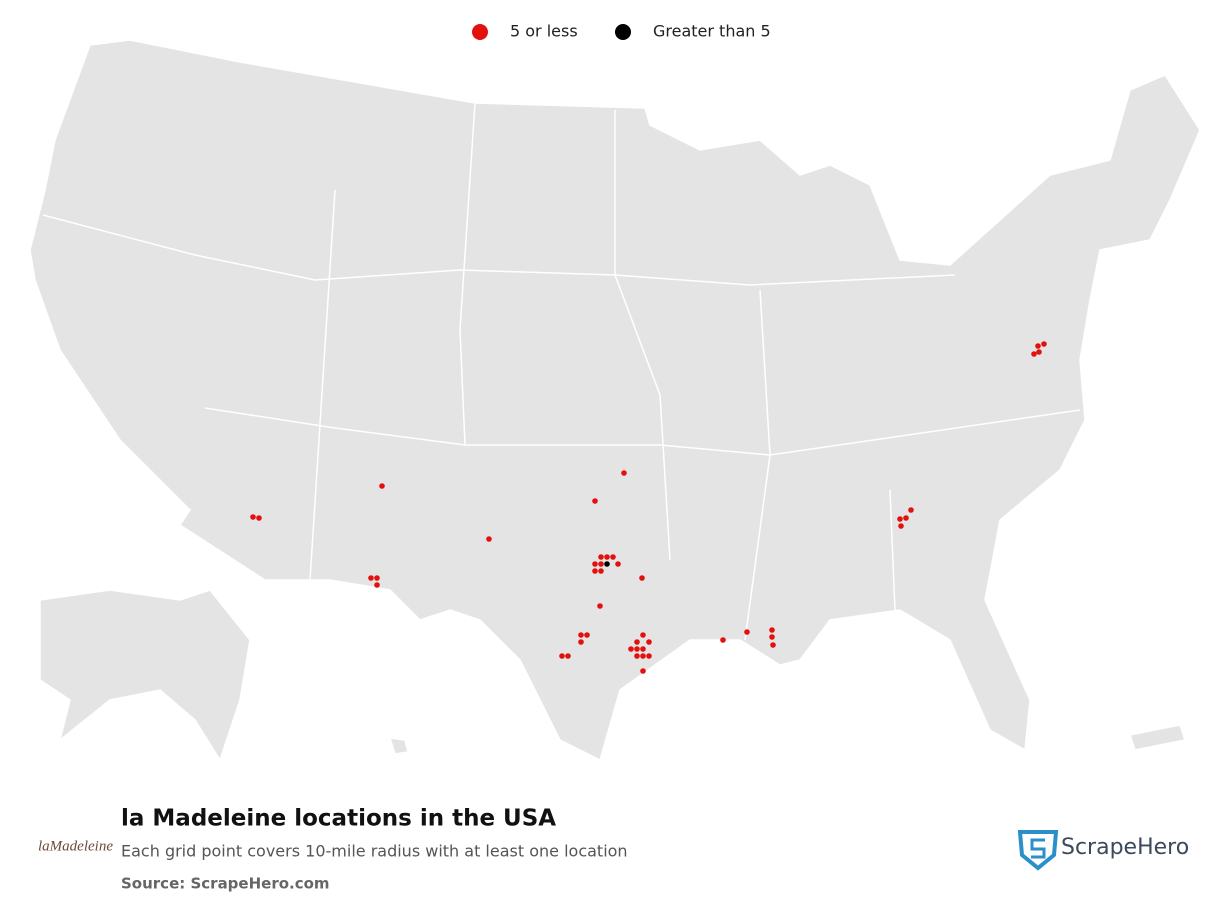 This screenshot has width=1224, height=902. What do you see at coordinates (398, 746) in the screenshot?
I see `hawaii` at bounding box center [398, 746].